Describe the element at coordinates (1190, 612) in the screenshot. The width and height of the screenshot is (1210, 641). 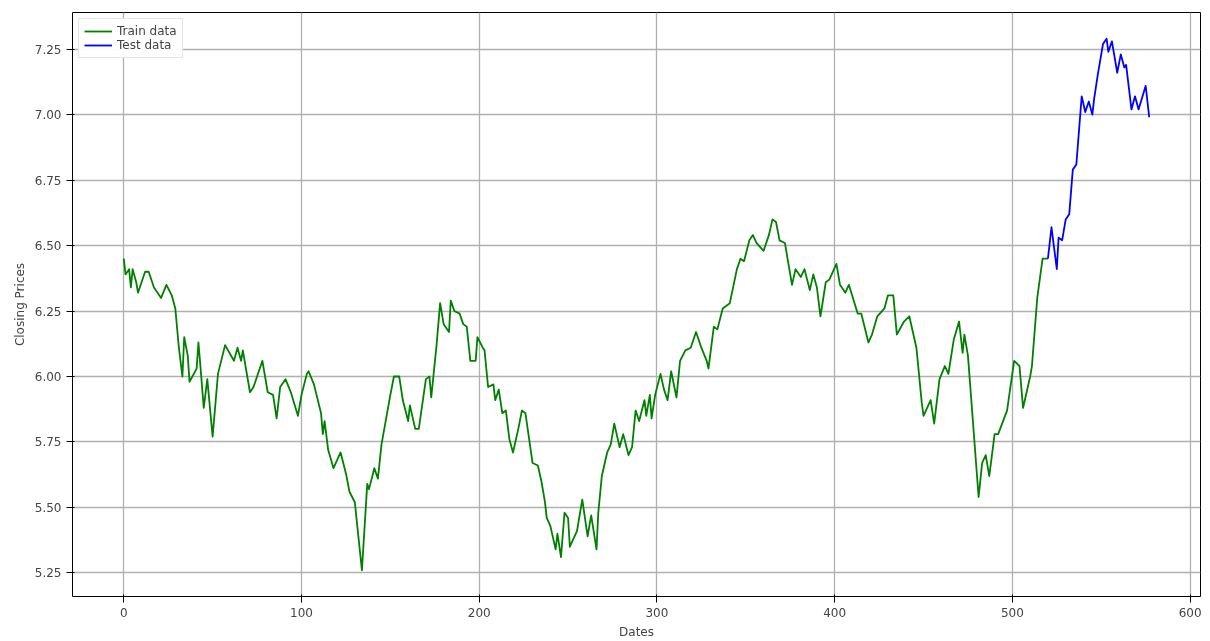
I see `x-tick-label: 600` at that location.